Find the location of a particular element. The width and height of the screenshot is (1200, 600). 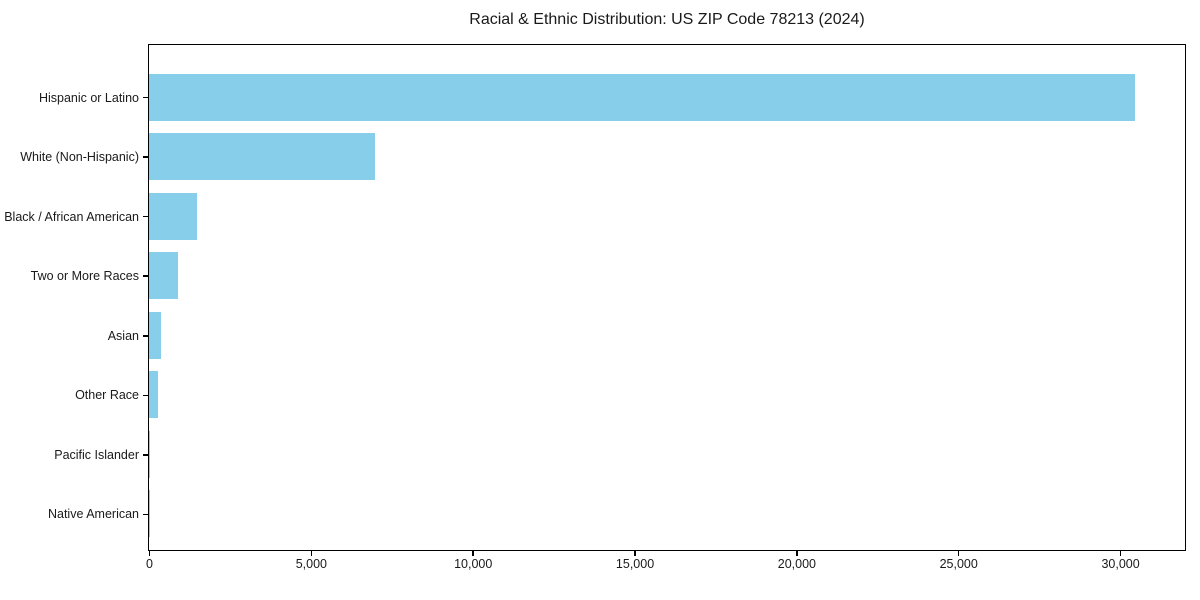

x-tick-label-10000: 10,000 is located at coordinates (473, 564).